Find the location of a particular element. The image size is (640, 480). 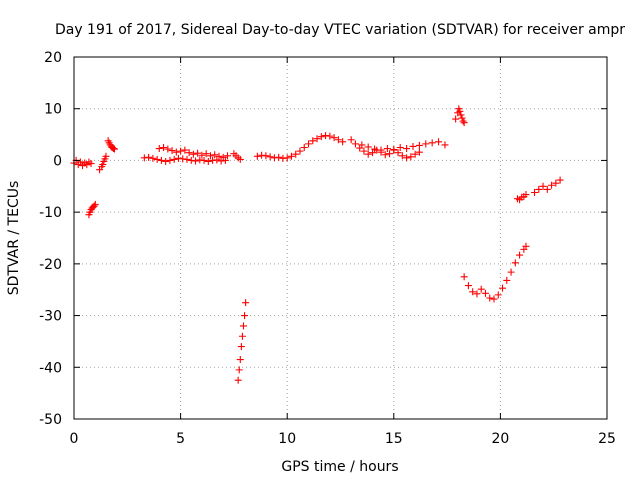

y-tick-label: -50 is located at coordinates (50, 420).